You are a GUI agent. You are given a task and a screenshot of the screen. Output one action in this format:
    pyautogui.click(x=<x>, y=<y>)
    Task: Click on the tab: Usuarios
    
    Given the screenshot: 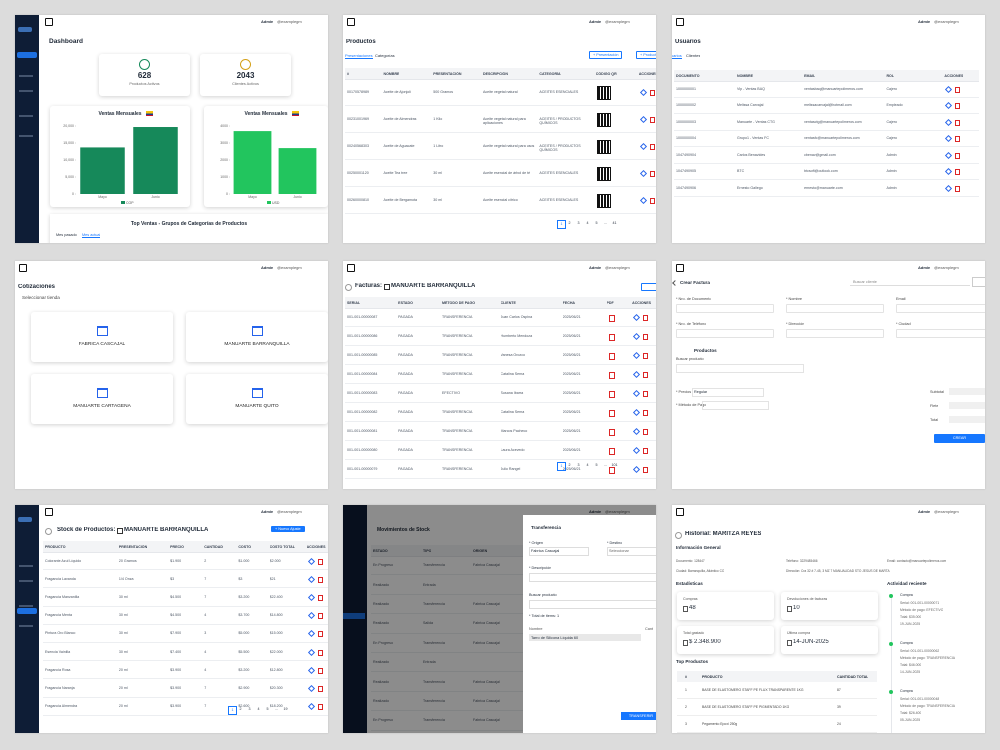 What is the action you would take?
    pyautogui.click(x=677, y=56)
    